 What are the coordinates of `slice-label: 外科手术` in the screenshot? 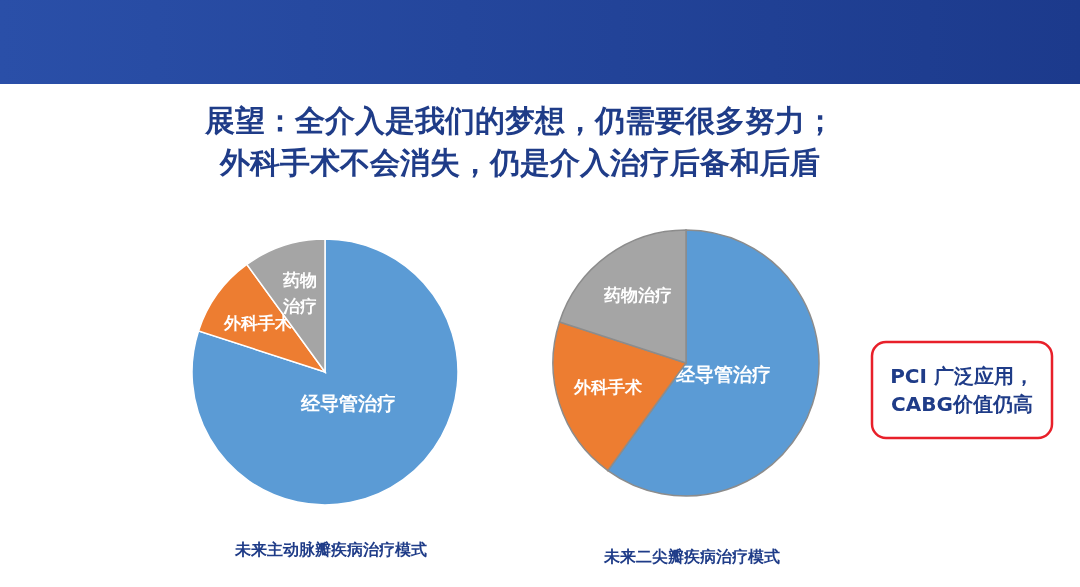 It's located at (607, 387).